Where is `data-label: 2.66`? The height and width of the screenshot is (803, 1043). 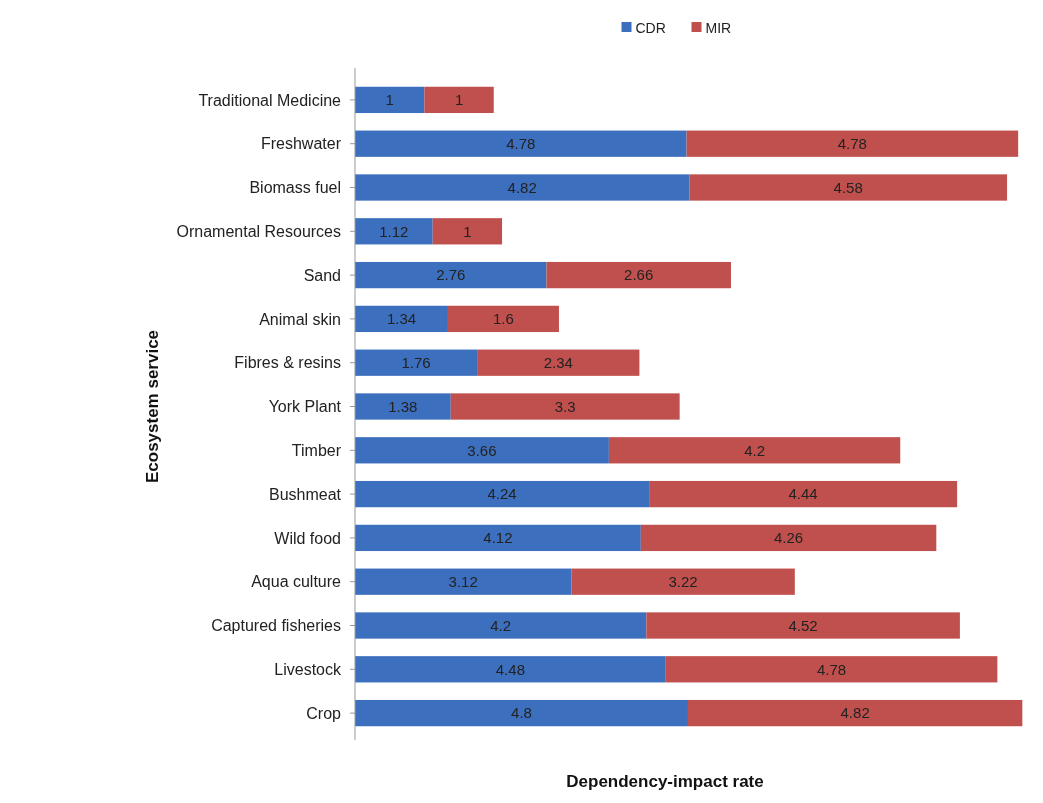 data-label: 2.66 is located at coordinates (639, 275).